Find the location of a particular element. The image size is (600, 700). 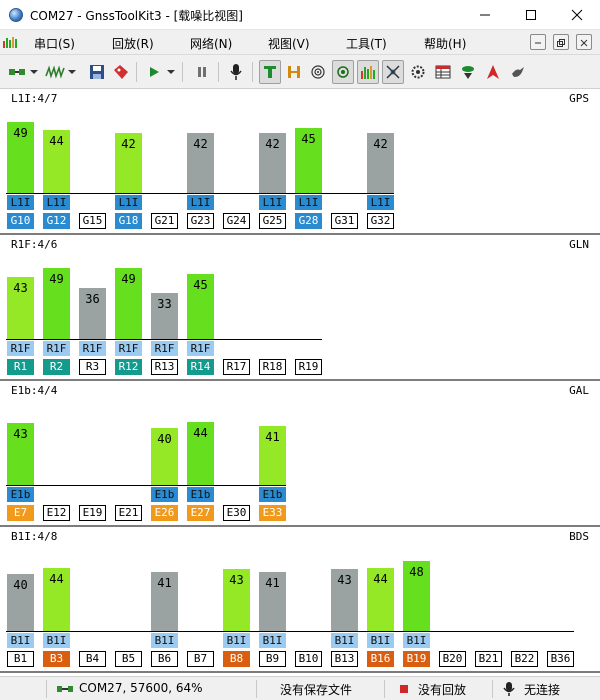

status-network: 无连接 is located at coordinates (542, 690).